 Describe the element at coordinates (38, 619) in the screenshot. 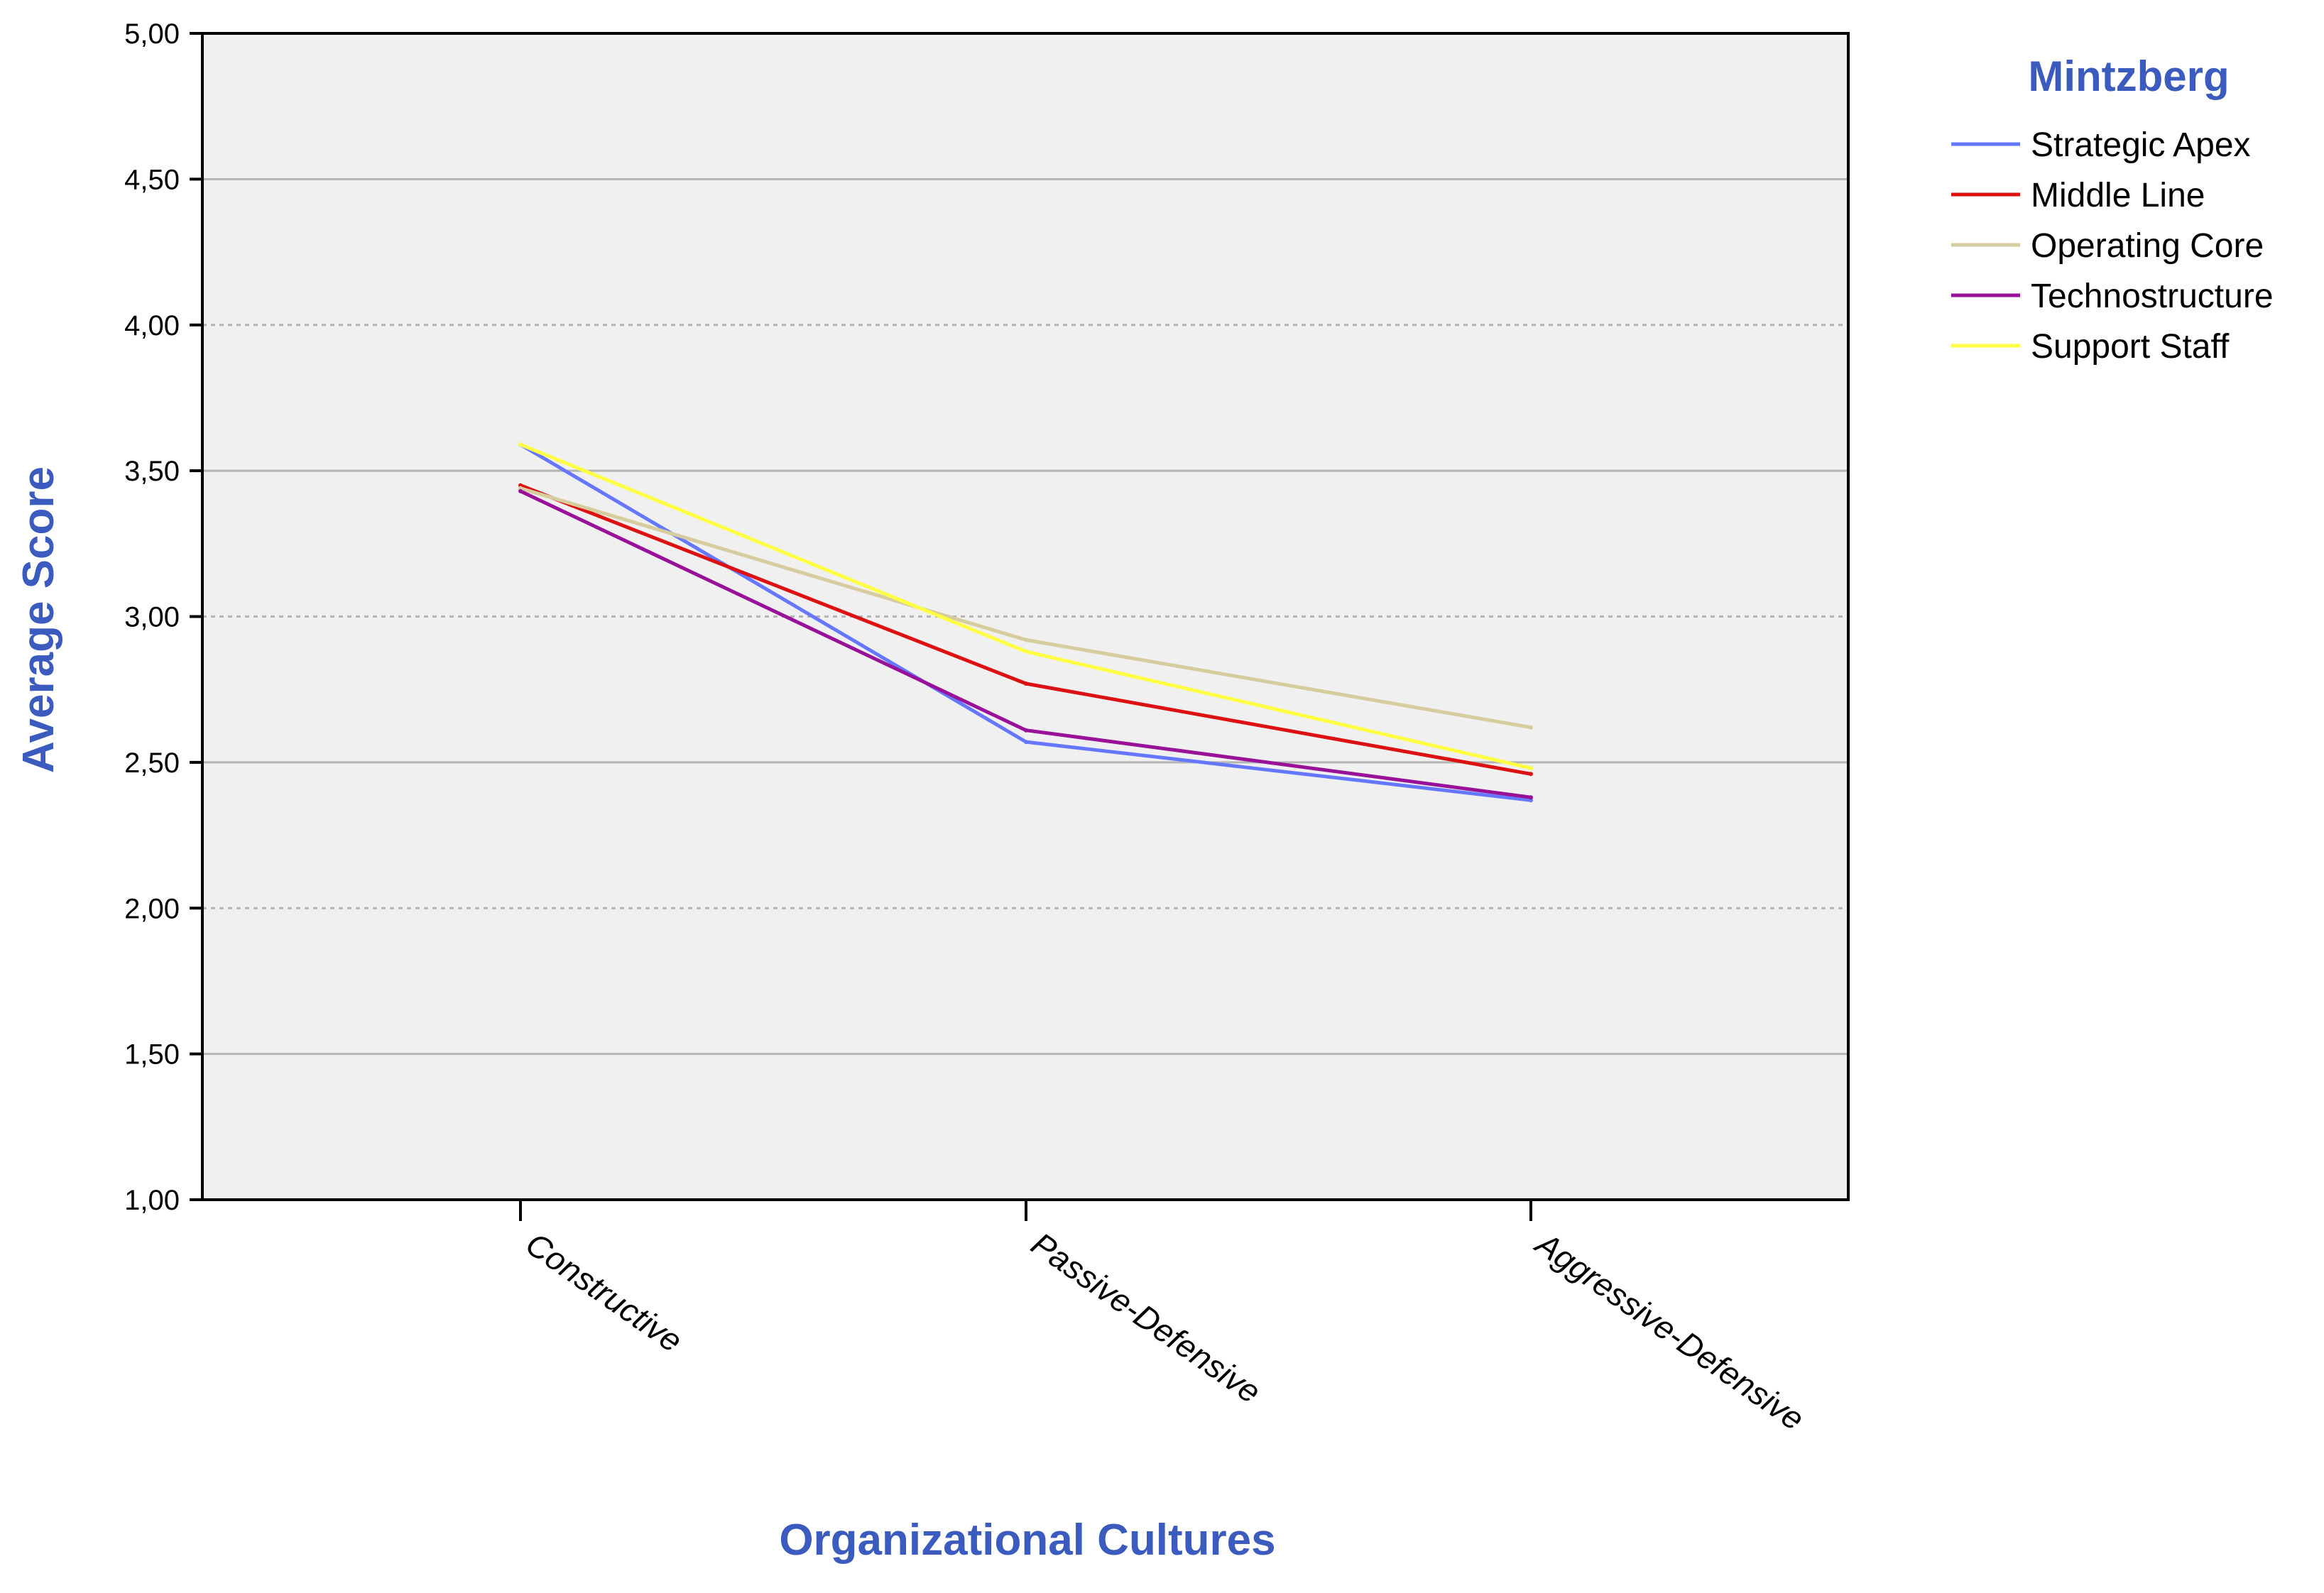

I see `y-axis-title: Average Score` at that location.